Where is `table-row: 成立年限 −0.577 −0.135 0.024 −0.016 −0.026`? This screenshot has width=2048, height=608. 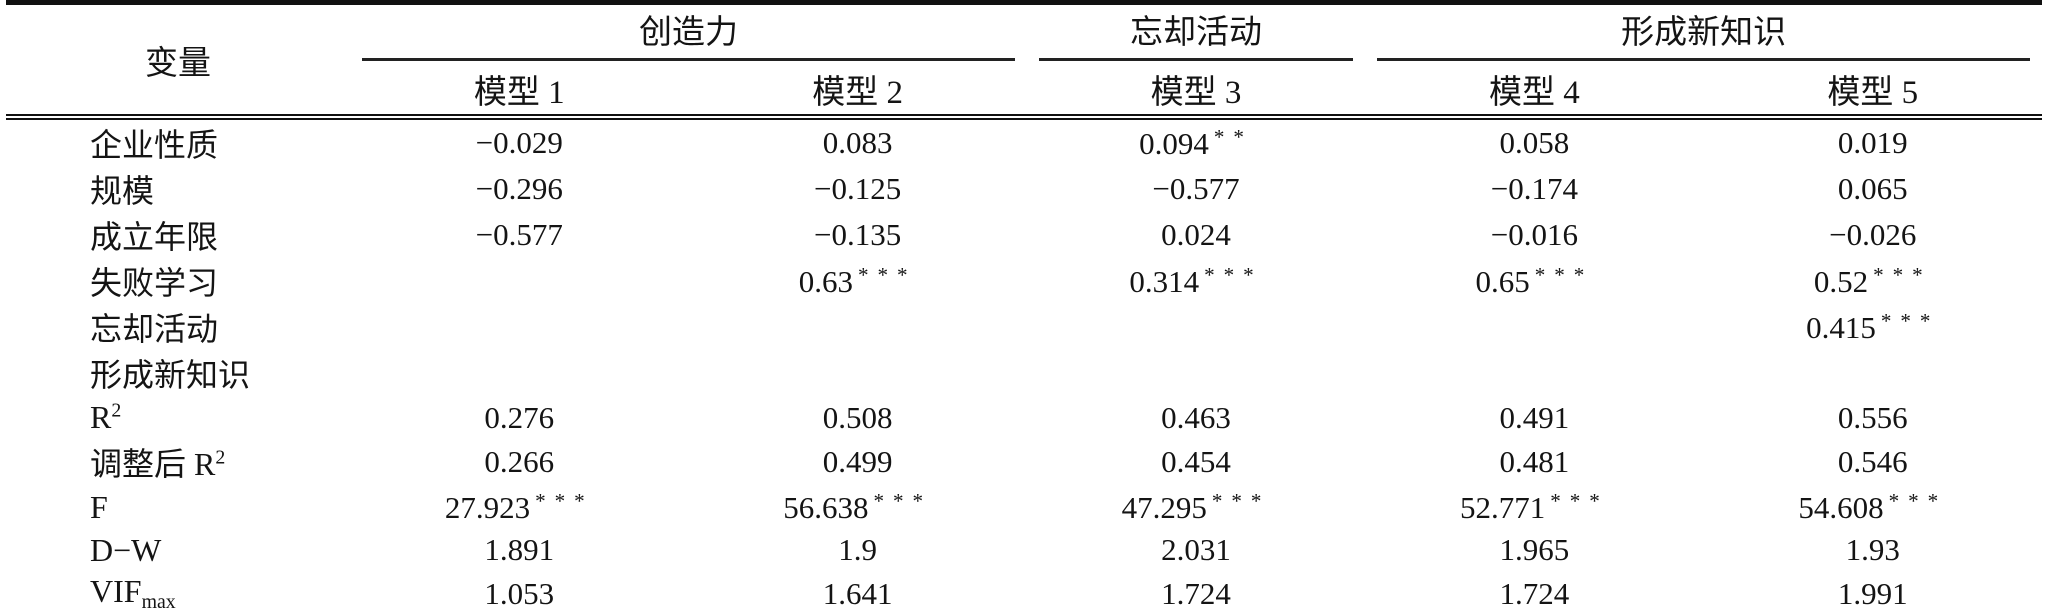 table-row: 成立年限 −0.577 −0.135 0.024 −0.016 −0.026 is located at coordinates (1024, 235).